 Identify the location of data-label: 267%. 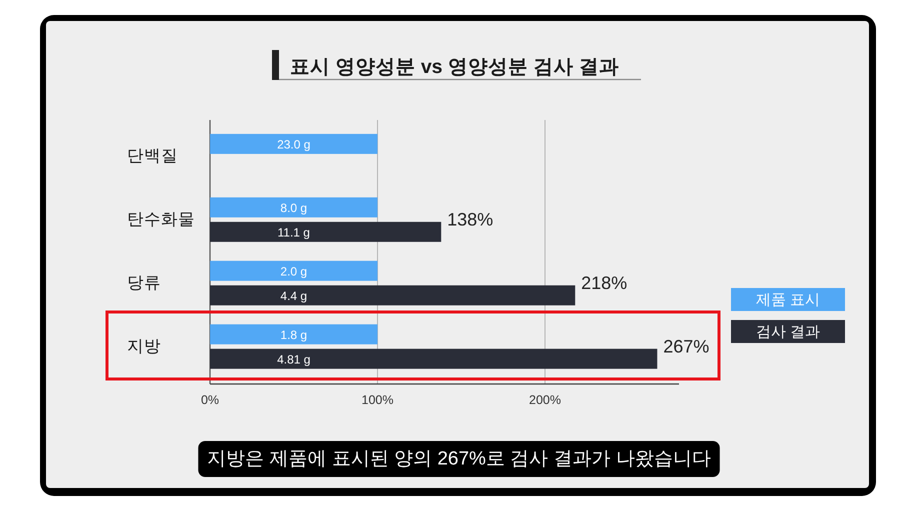
(686, 346).